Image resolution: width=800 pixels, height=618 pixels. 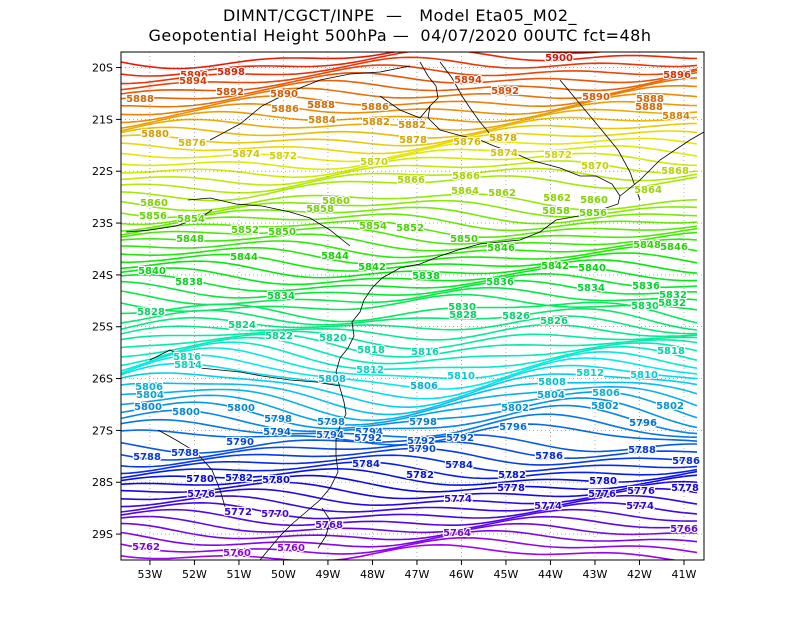 What do you see at coordinates (147, 457) in the screenshot?
I see `contour-label: 5788` at bounding box center [147, 457].